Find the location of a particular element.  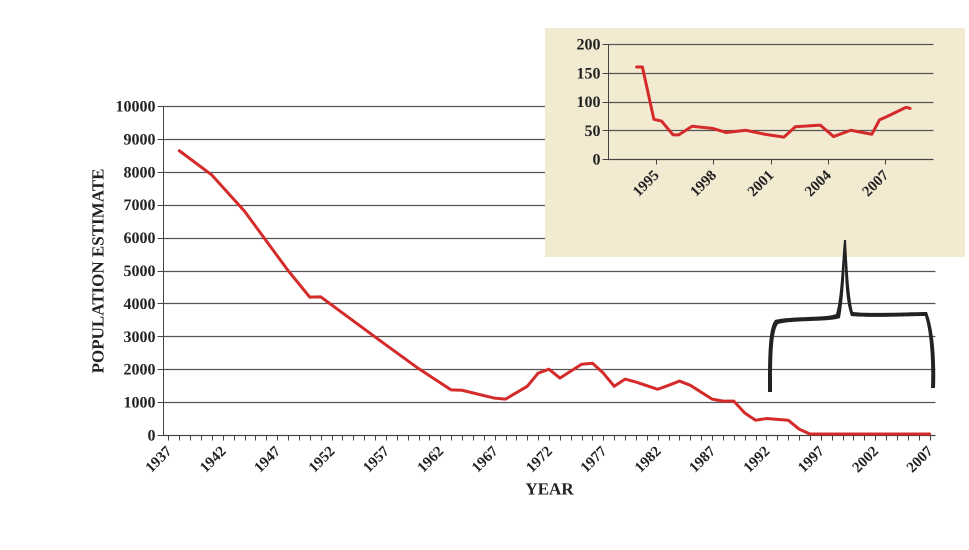

y-tick-label: 150 is located at coordinates (588, 73).